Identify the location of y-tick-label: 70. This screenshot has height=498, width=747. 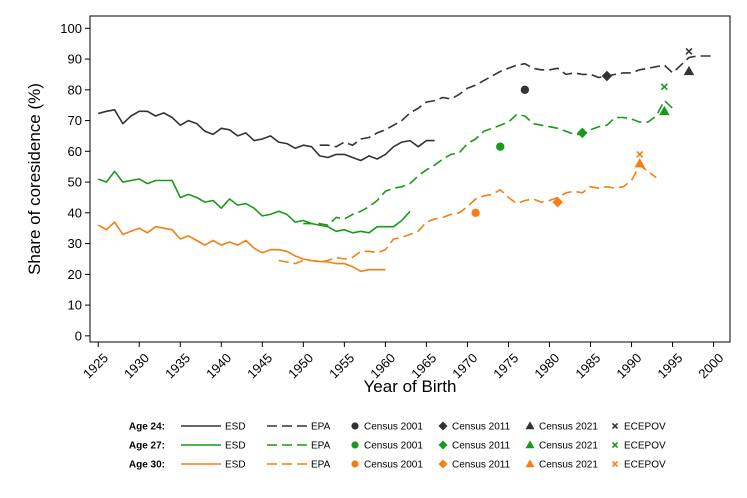
(75, 120).